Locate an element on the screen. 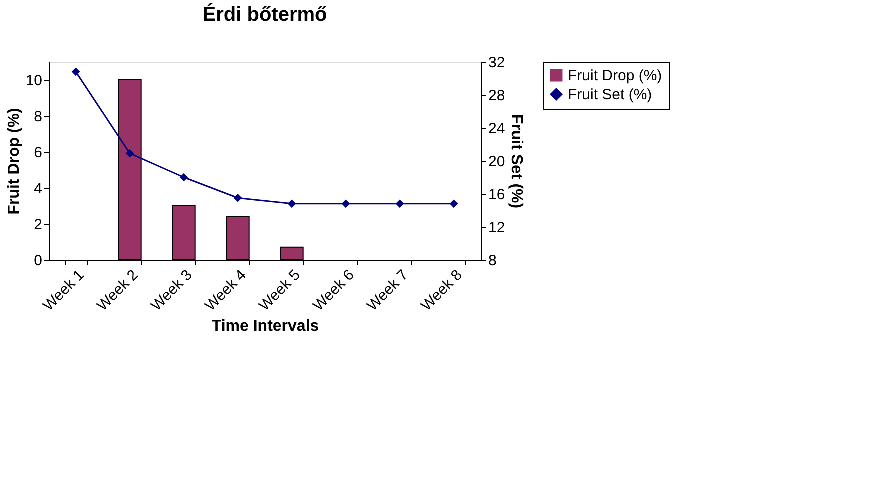 The width and height of the screenshot is (885, 486). y2-tick-label: 12 is located at coordinates (497, 228).